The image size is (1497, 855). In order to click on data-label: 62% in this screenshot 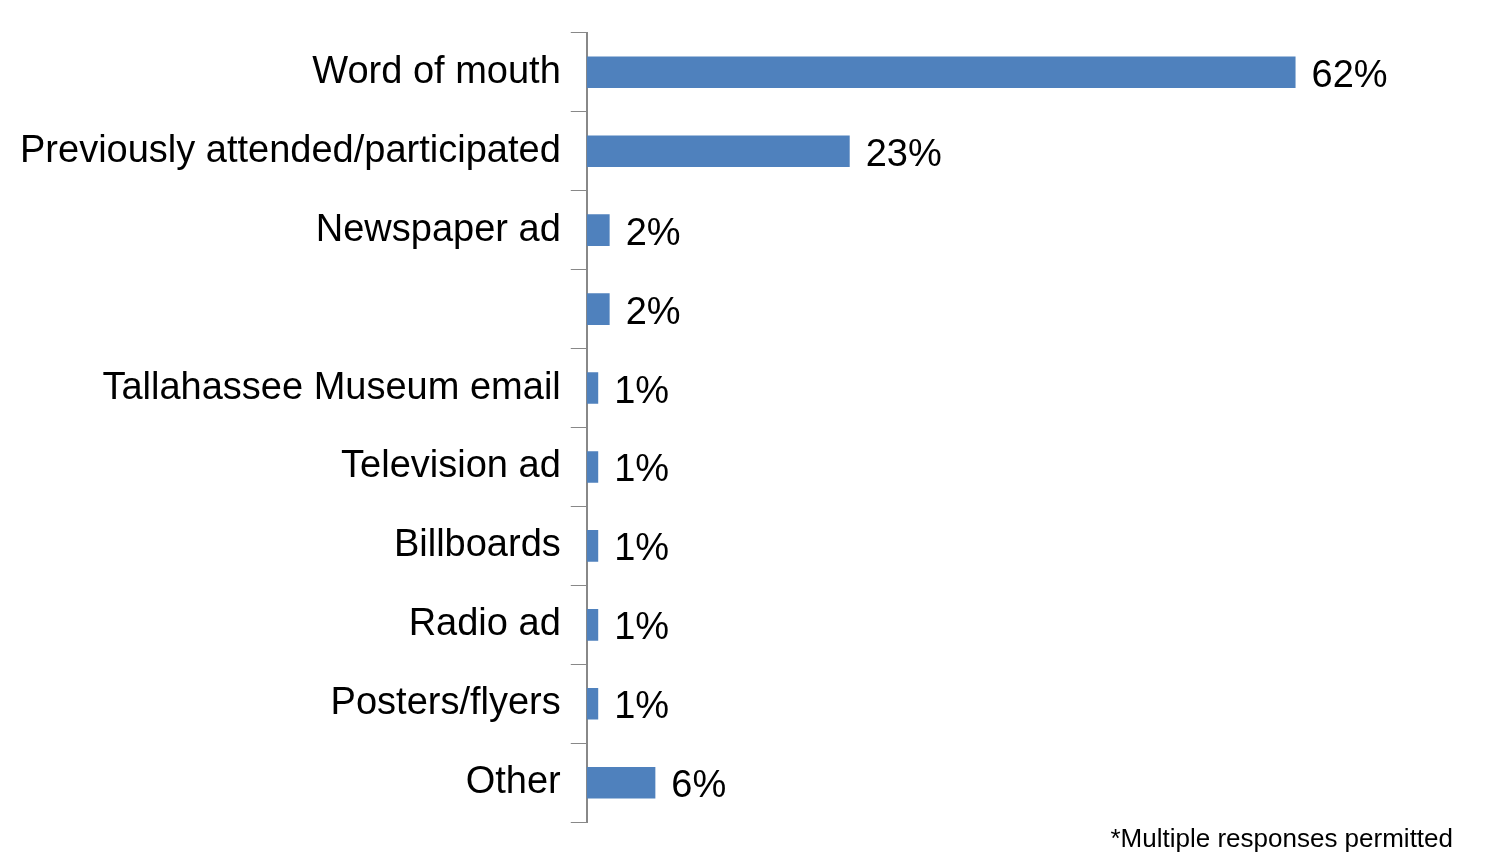, I will do `click(1349, 73)`.